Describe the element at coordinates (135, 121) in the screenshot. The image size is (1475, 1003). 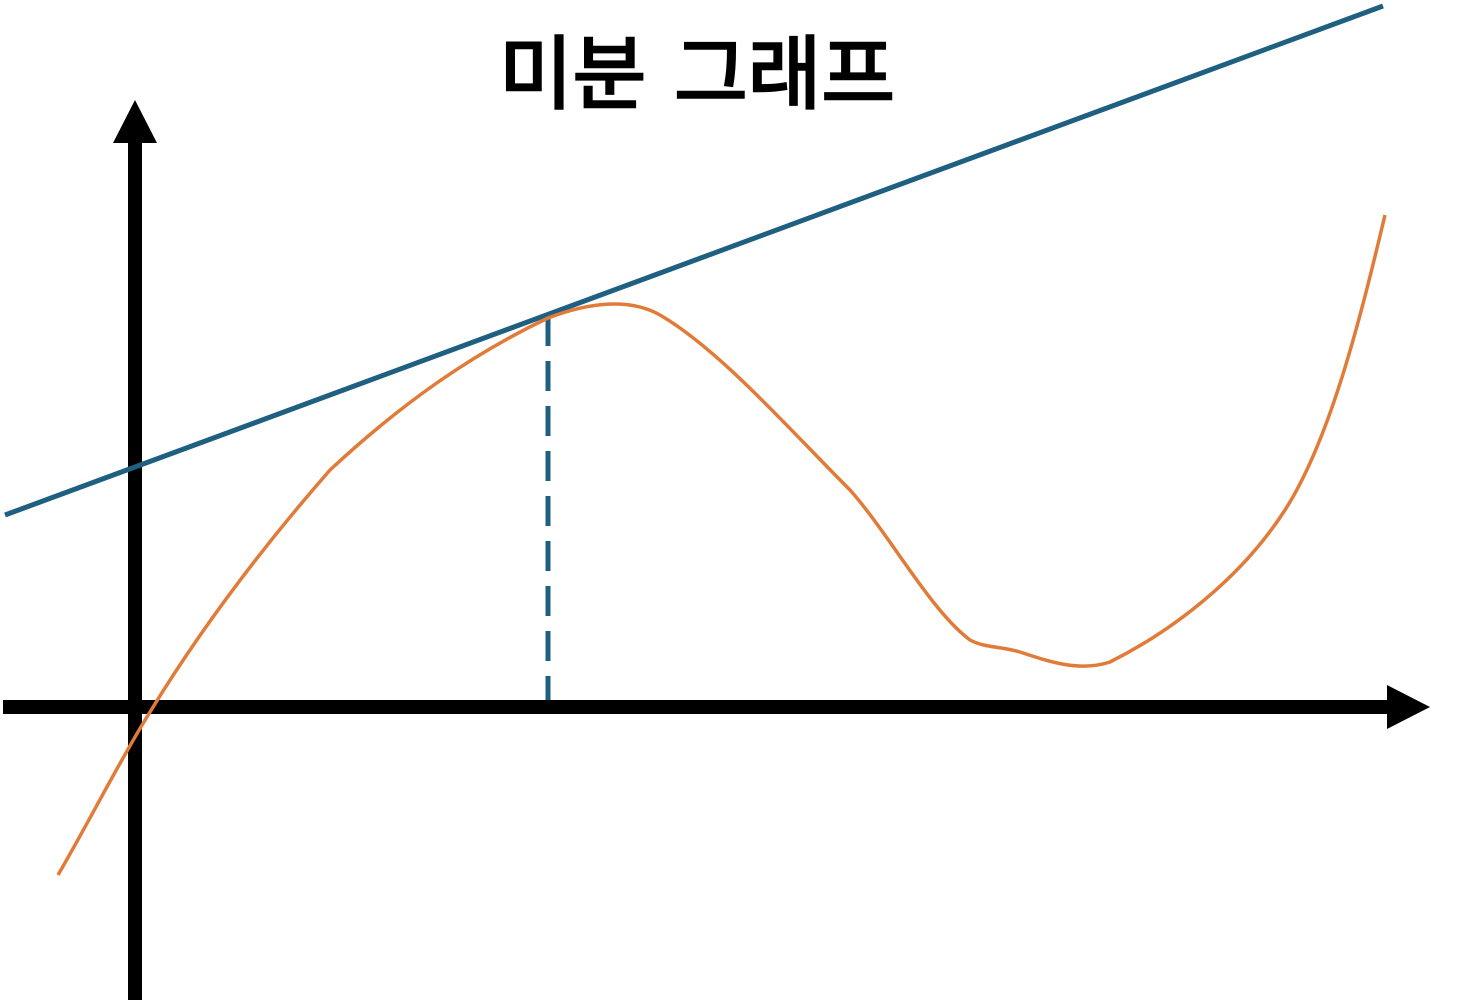
I see `y-axis-arrow` at that location.